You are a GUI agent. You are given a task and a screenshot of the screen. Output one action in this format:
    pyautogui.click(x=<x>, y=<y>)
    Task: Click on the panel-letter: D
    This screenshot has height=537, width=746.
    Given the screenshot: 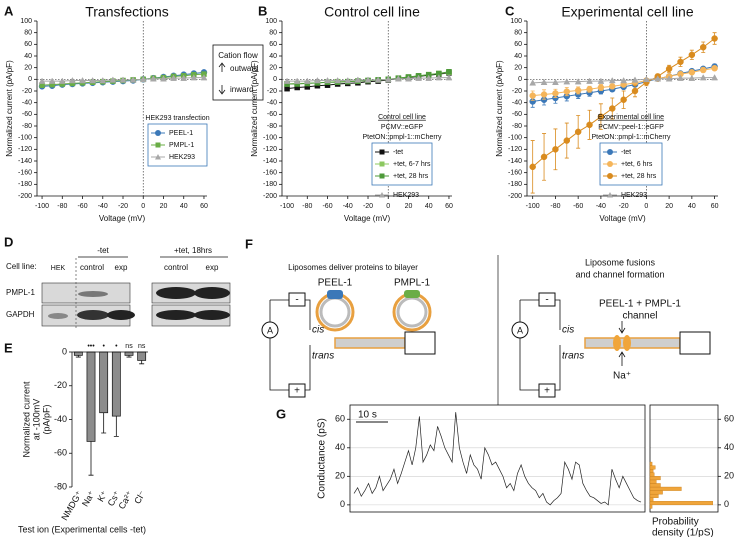 What is the action you would take?
    pyautogui.click(x=8, y=241)
    